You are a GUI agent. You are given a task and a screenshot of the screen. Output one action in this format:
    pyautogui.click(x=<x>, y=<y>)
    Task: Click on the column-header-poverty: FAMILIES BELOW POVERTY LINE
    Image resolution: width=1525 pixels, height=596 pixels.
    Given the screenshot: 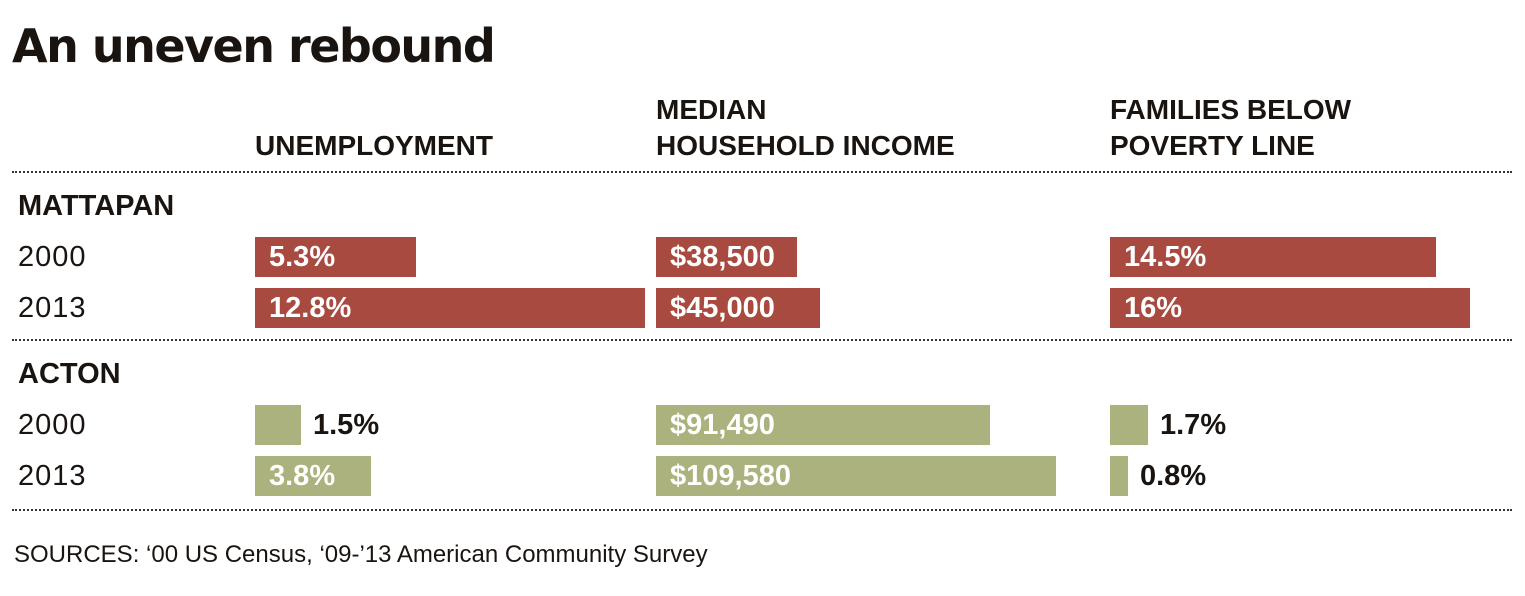 What is the action you would take?
    pyautogui.click(x=1230, y=128)
    